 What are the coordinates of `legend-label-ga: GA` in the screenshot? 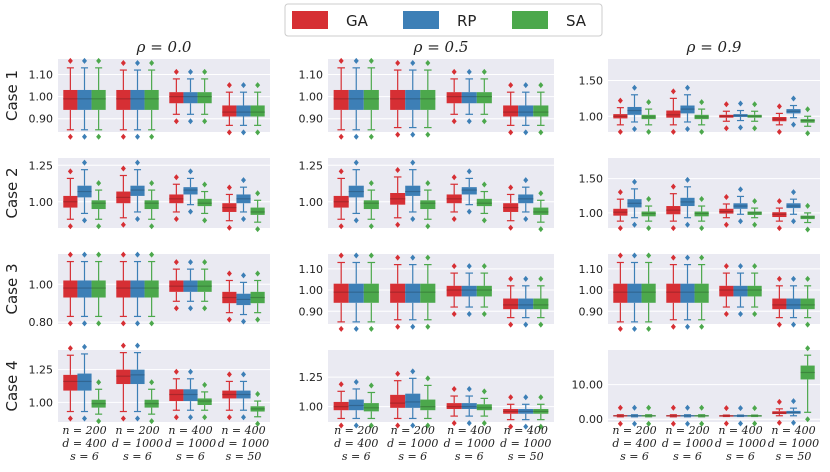 It's located at (357, 21).